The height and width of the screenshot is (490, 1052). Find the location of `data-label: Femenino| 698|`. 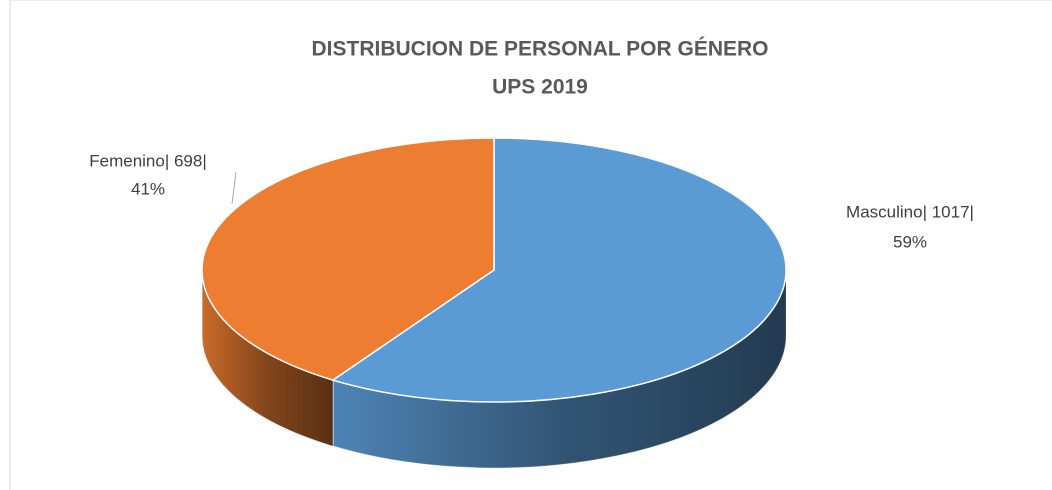

data-label: Femenino| 698| is located at coordinates (148, 160).